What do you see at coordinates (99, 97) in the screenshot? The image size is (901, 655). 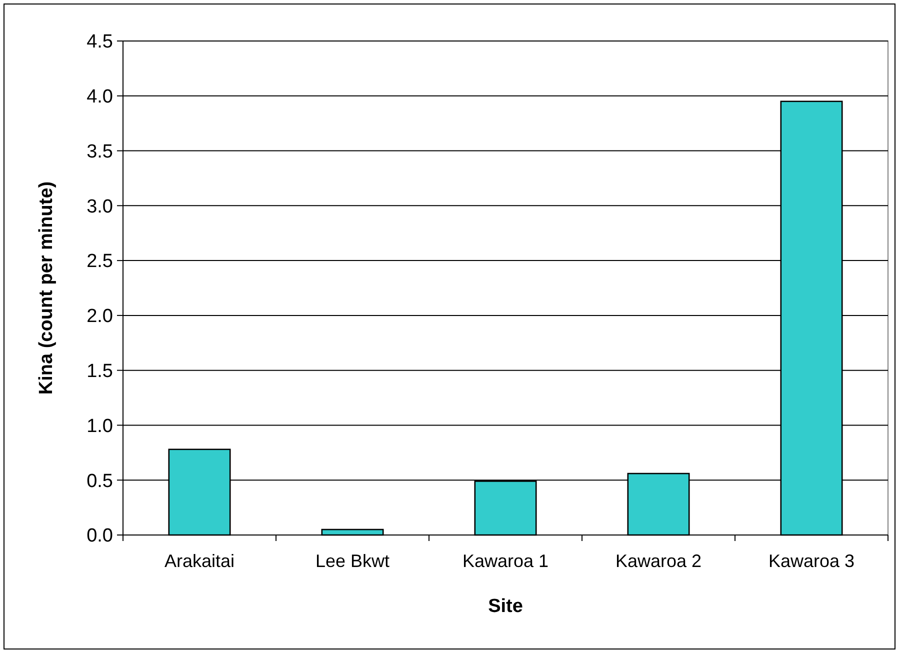 I see `y-tick-label: 4.0` at bounding box center [99, 97].